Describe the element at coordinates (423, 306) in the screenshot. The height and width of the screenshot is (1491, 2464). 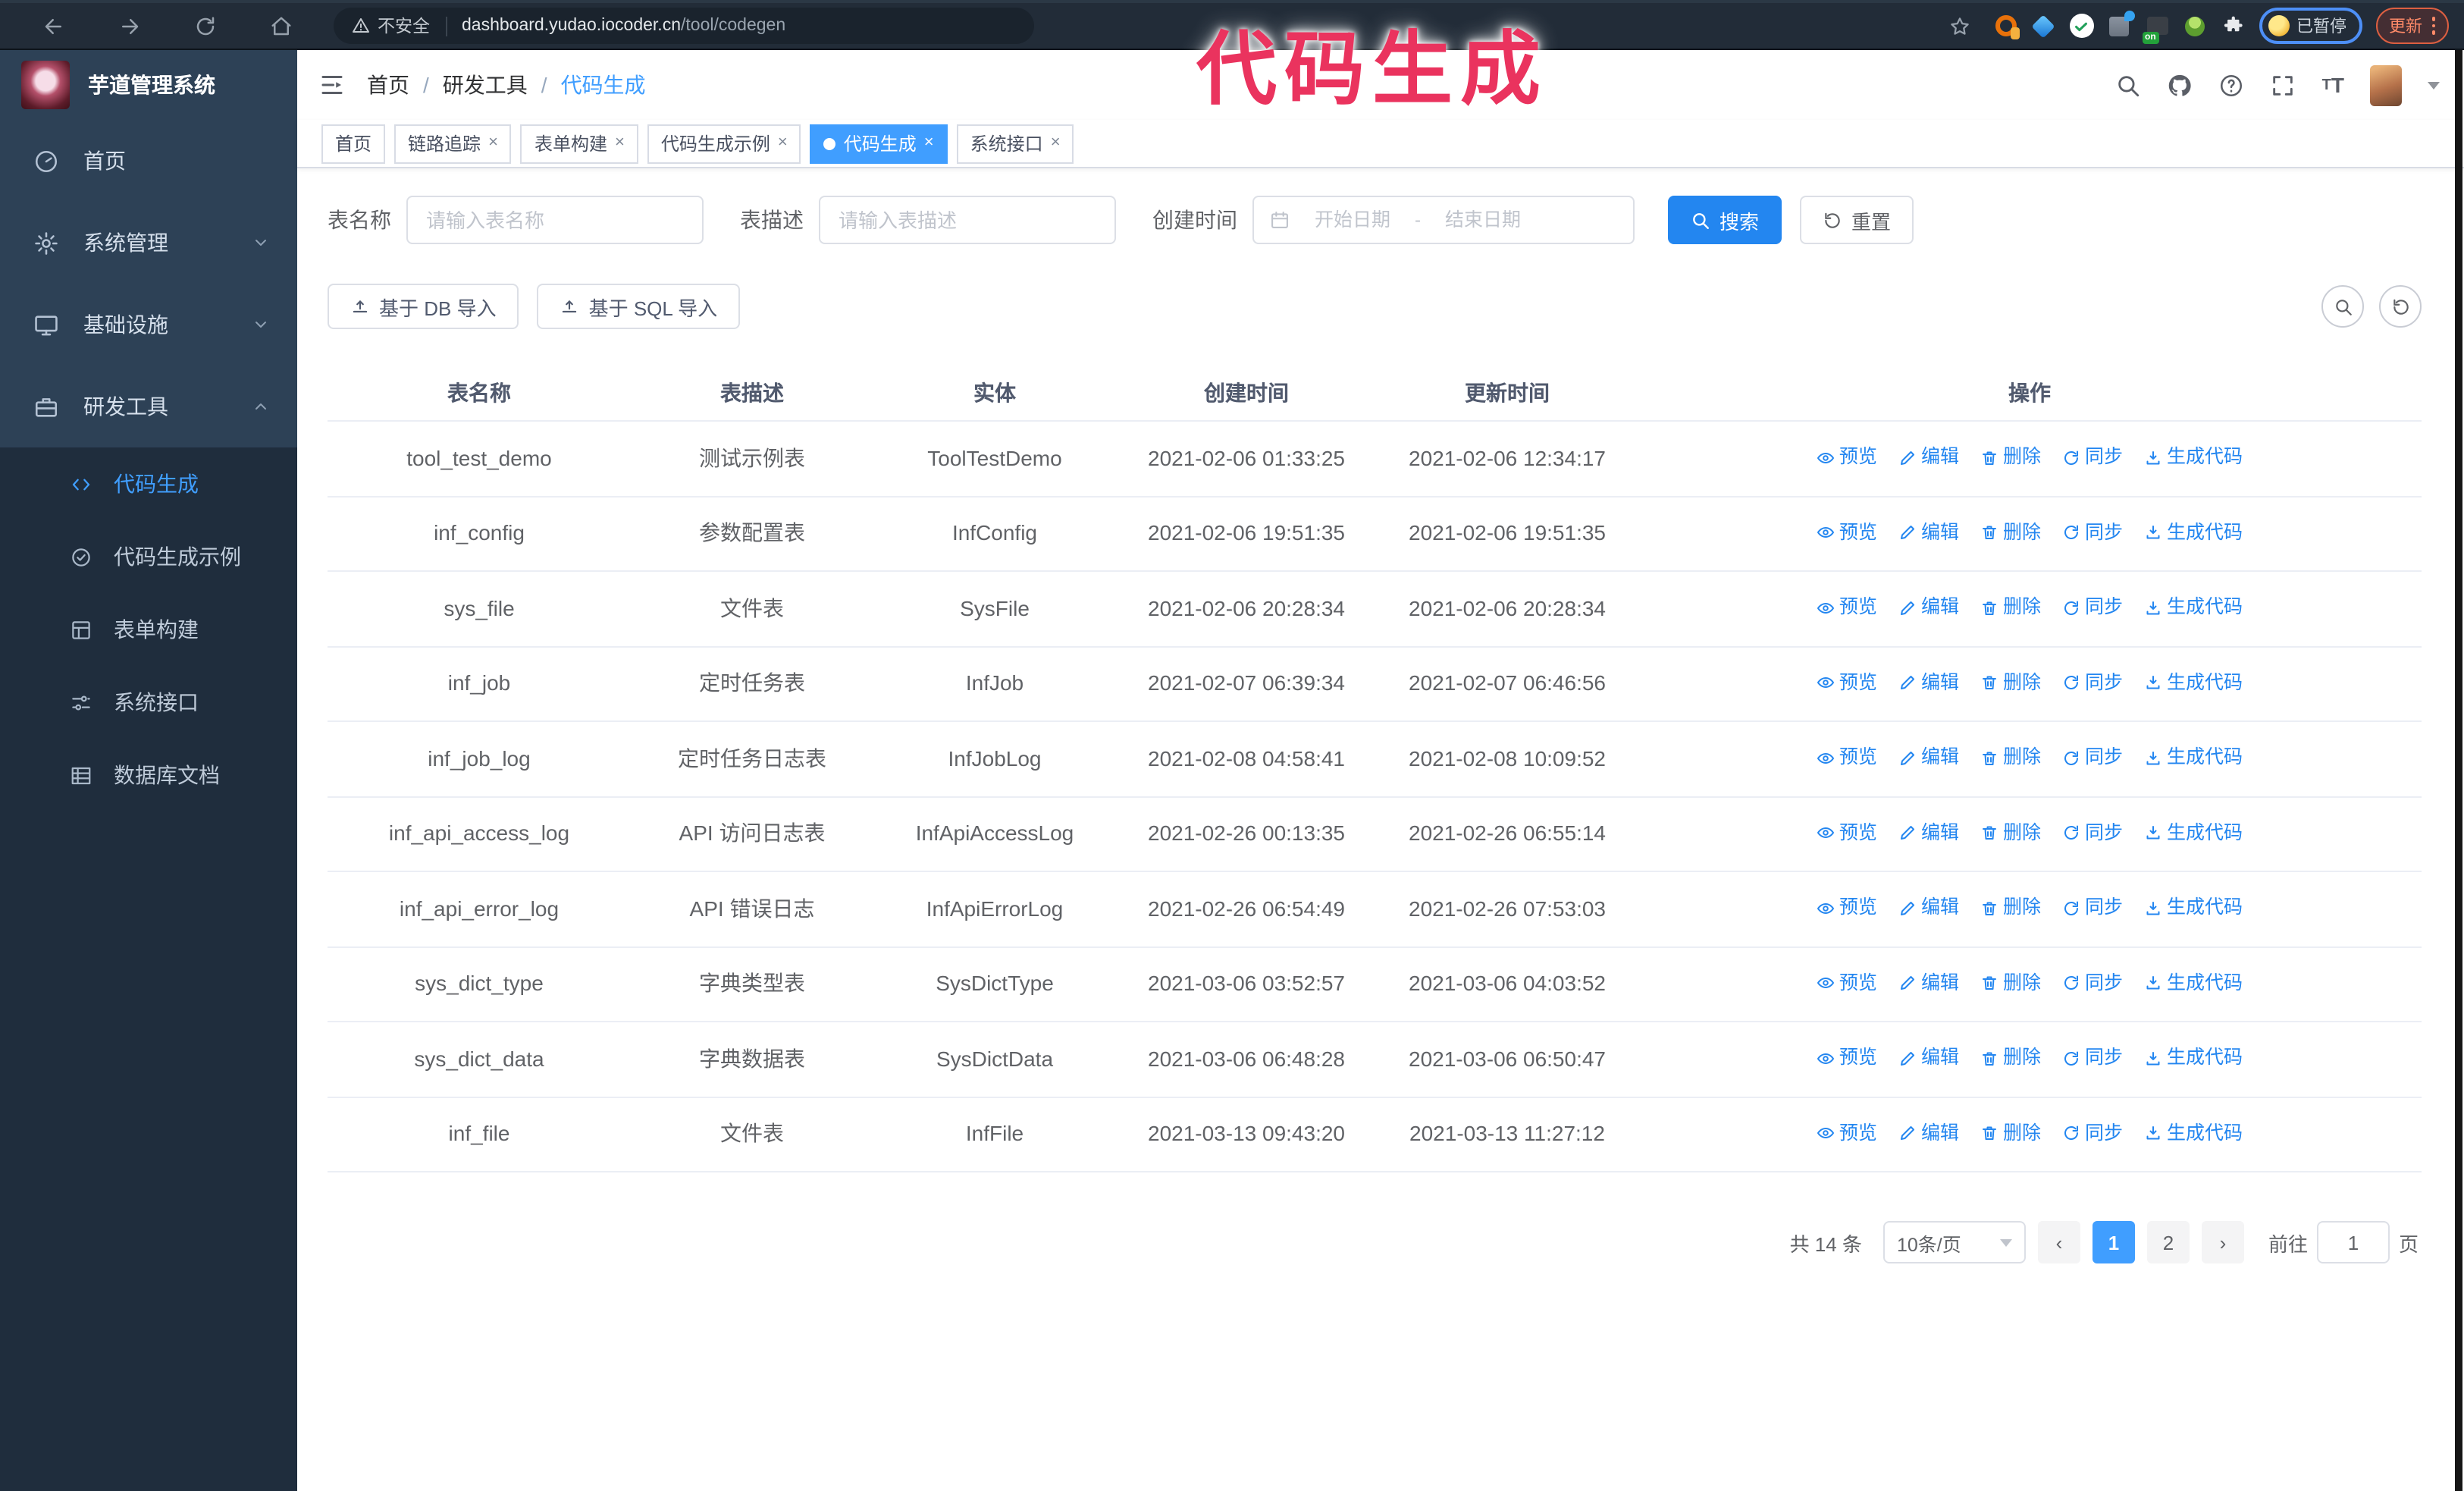
I see `import-db-button: 基于 DB 导入` at that location.